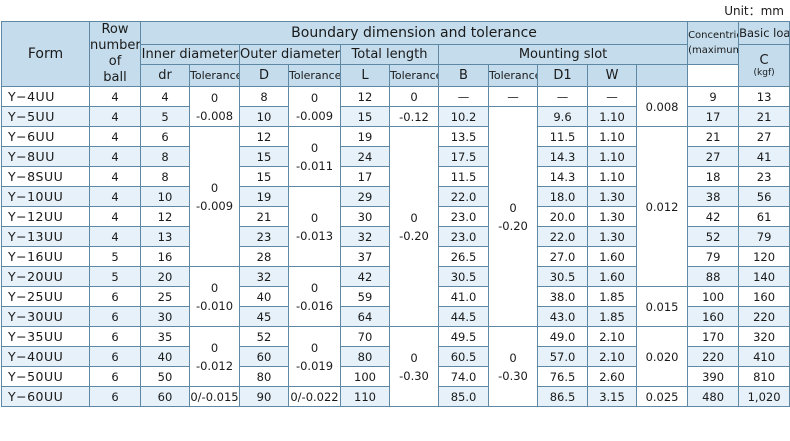 This screenshot has width=790, height=441. Describe the element at coordinates (562, 356) in the screenshot. I see `slot-d1-cell: 57.0` at that location.